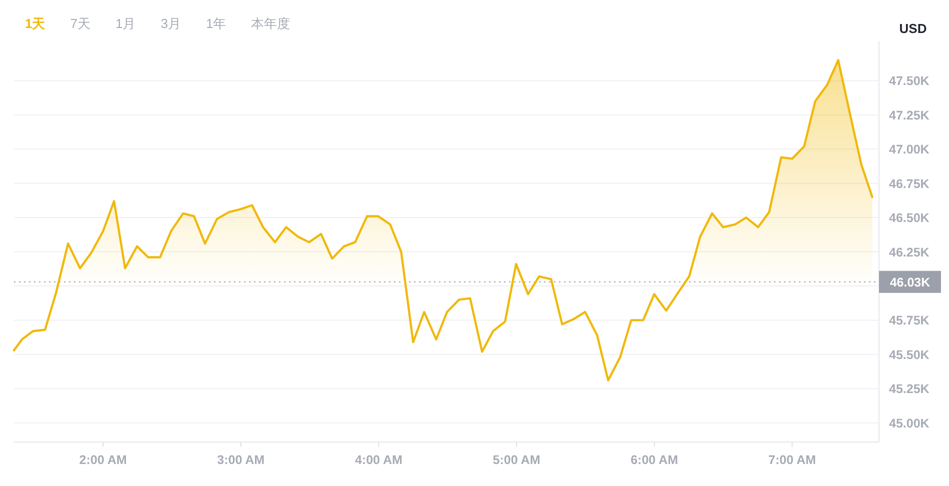  I want to click on text: 3月, so click(170, 23).